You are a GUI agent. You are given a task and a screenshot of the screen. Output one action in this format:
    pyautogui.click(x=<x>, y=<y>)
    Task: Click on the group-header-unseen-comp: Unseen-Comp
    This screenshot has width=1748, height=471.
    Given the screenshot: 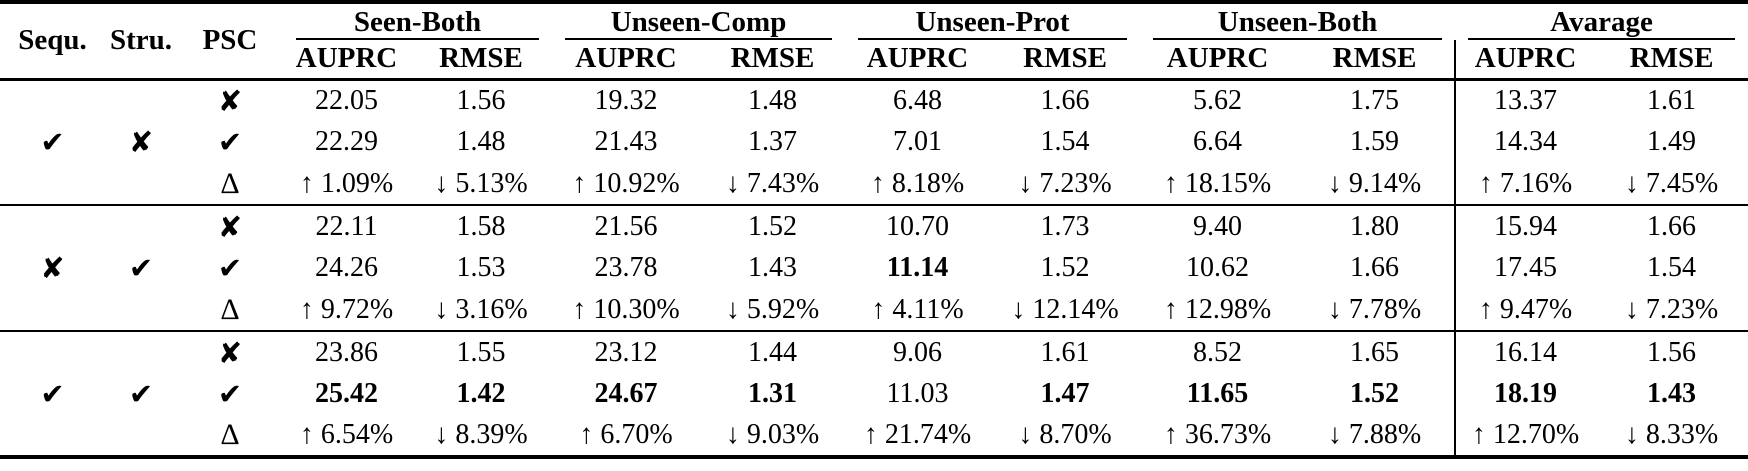 What is the action you would take?
    pyautogui.click(x=698, y=21)
    